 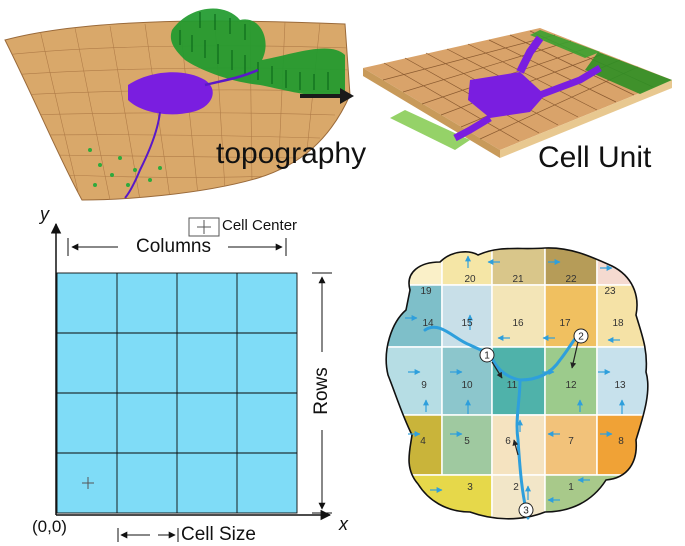 What do you see at coordinates (467, 441) in the screenshot?
I see `subbasin-label-5: 5` at bounding box center [467, 441].